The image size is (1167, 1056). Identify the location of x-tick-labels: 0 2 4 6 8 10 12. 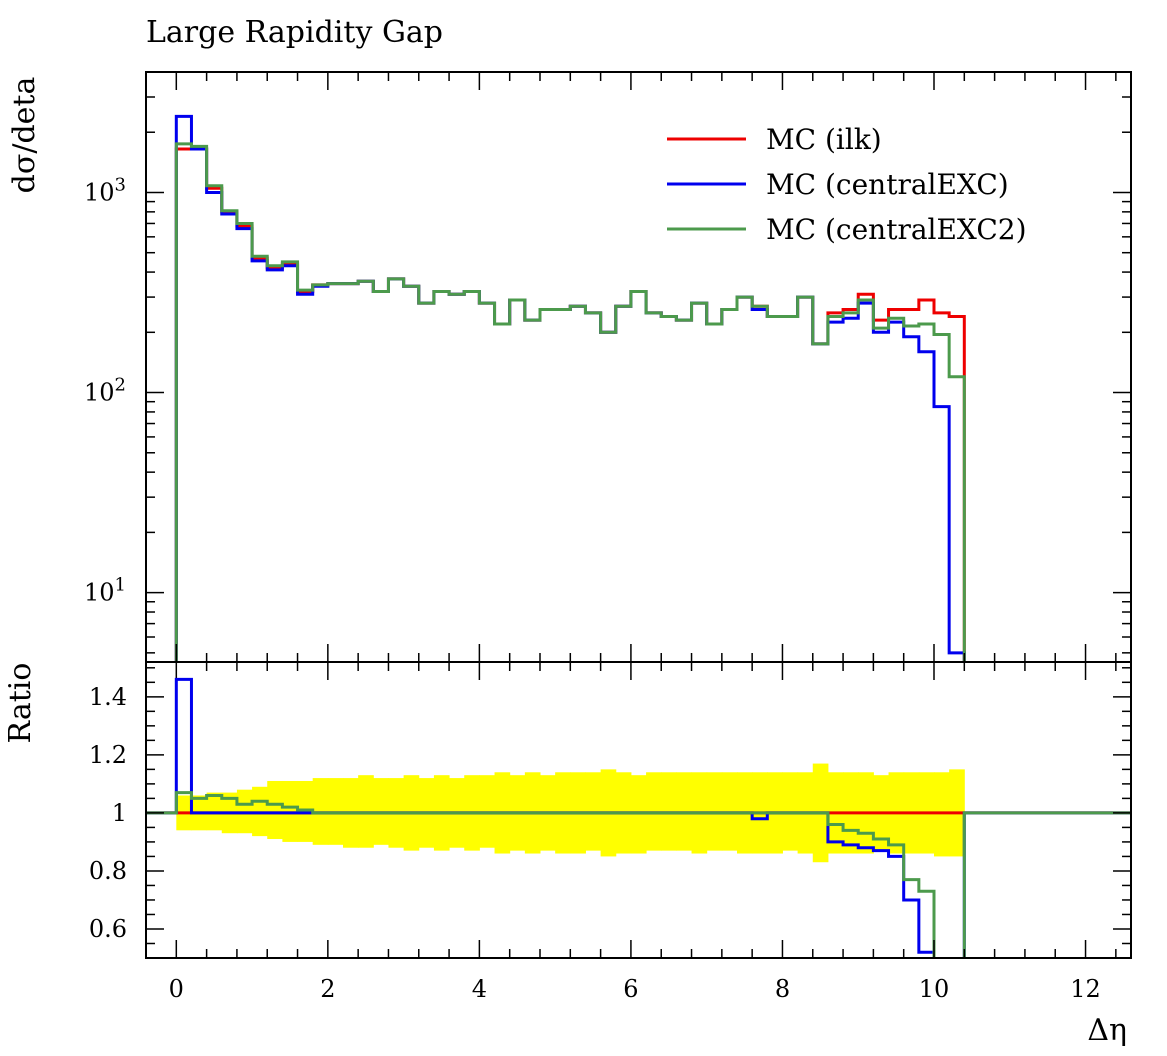
(635, 989).